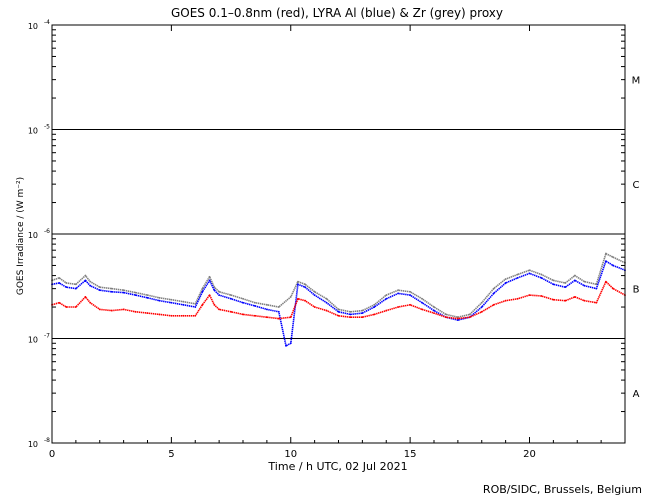 This screenshot has width=650, height=500. What do you see at coordinates (636, 394) in the screenshot?
I see `flare-class-a: A` at bounding box center [636, 394].